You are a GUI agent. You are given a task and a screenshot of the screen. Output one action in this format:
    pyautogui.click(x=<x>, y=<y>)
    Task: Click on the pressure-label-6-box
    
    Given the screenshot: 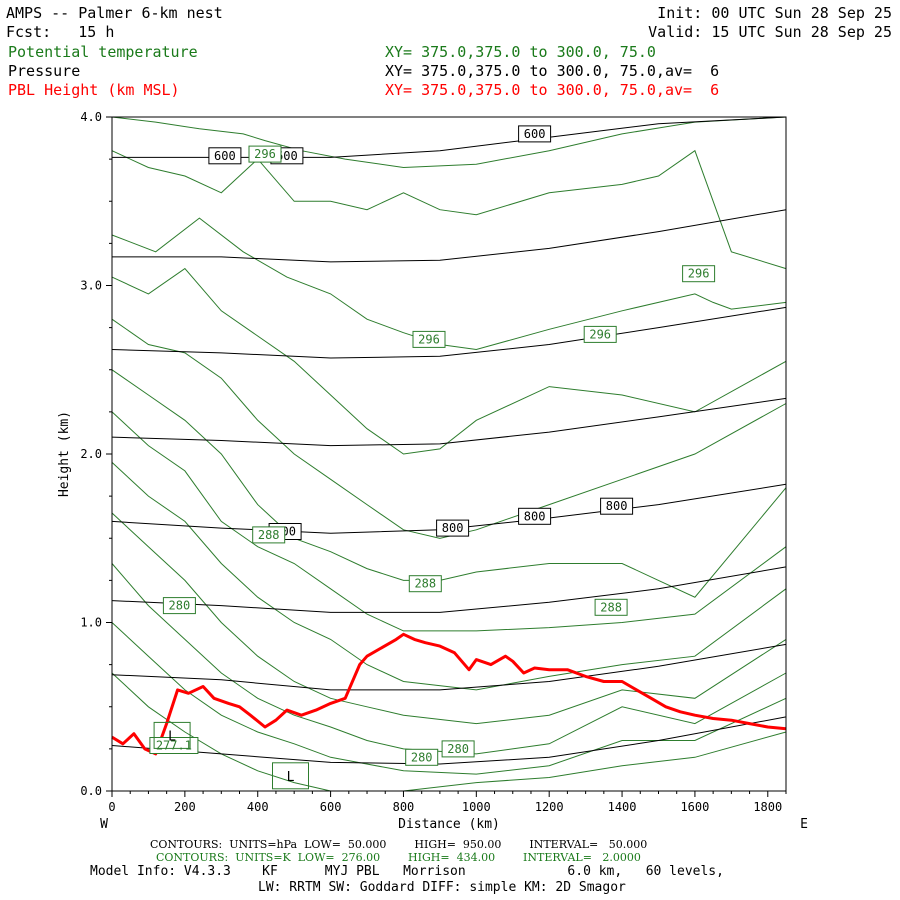 What is the action you would take?
    pyautogui.click(x=617, y=506)
    